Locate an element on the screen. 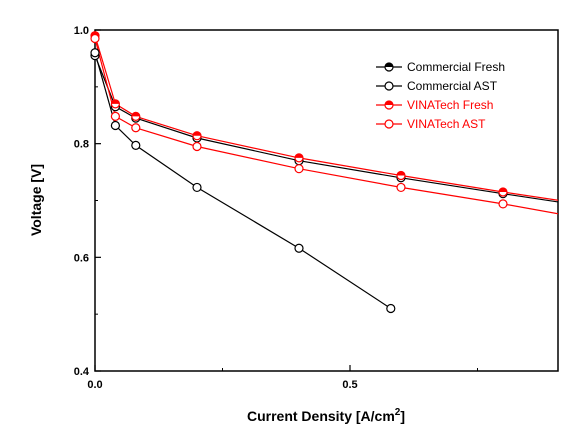  x-axis-title: Current Density [A/cm2] is located at coordinates (326, 415).